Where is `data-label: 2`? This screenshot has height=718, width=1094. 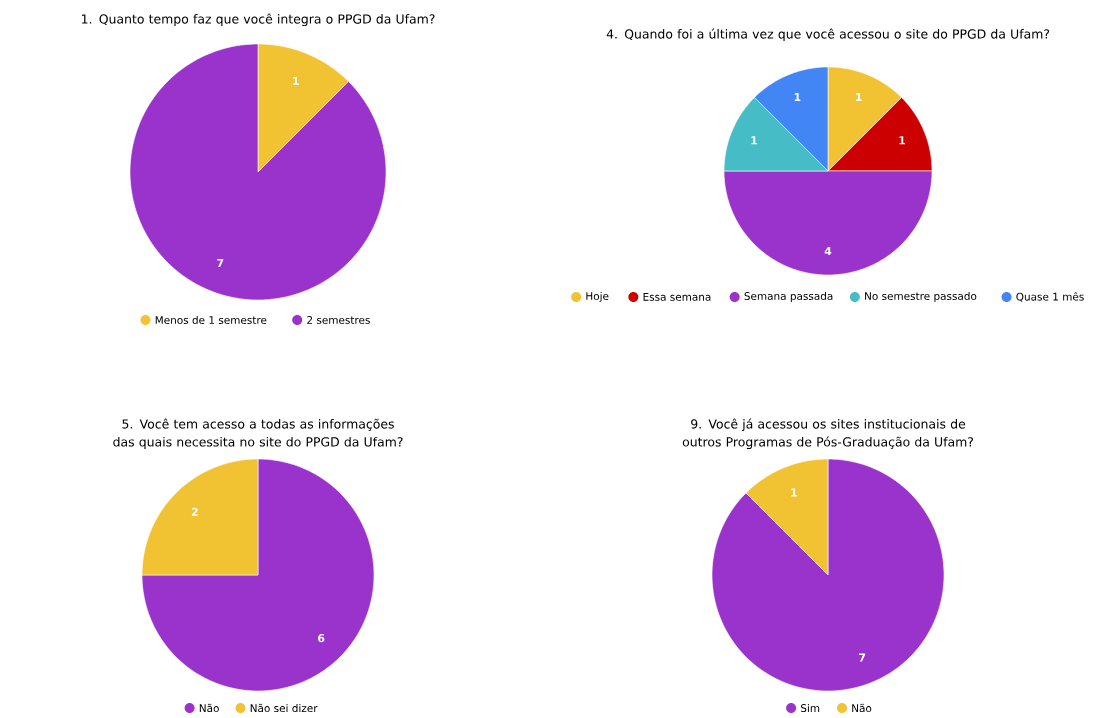
data-label: 2 is located at coordinates (194, 511).